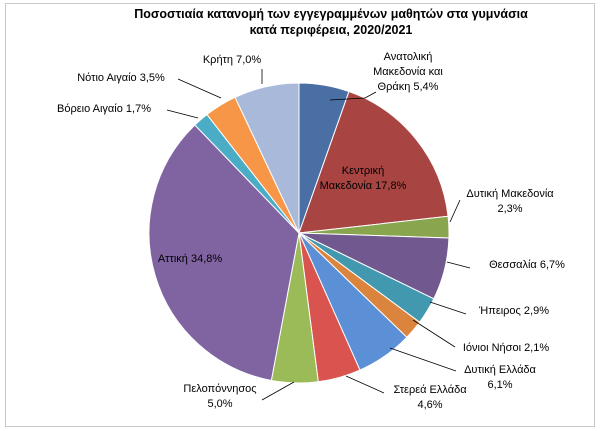  Describe the element at coordinates (363, 186) in the screenshot. I see `slice-label-line: Μακεδονία 17,8%` at that location.